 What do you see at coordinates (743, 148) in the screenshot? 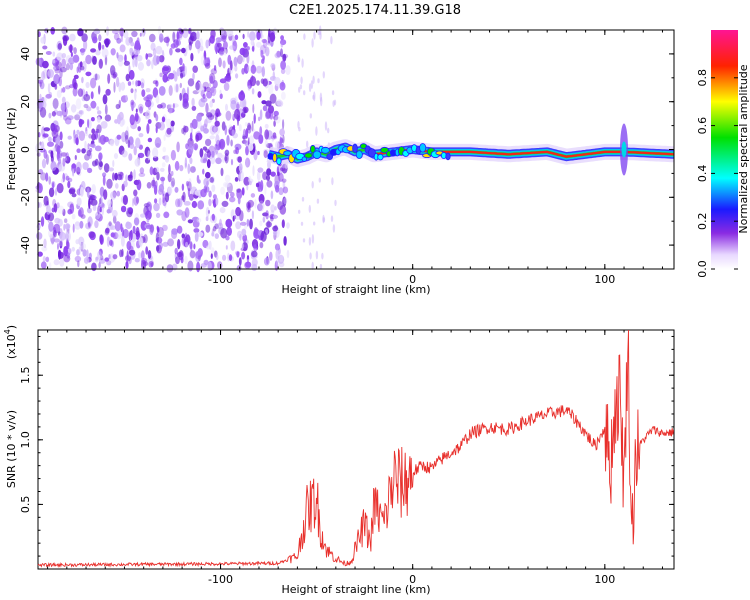
I see `colorbar-label: Normalized spectral amplitude` at bounding box center [743, 148].